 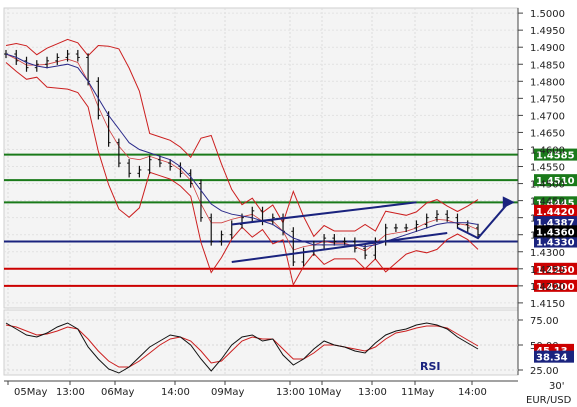 I want to click on level-label: 1.4445, so click(x=555, y=203).